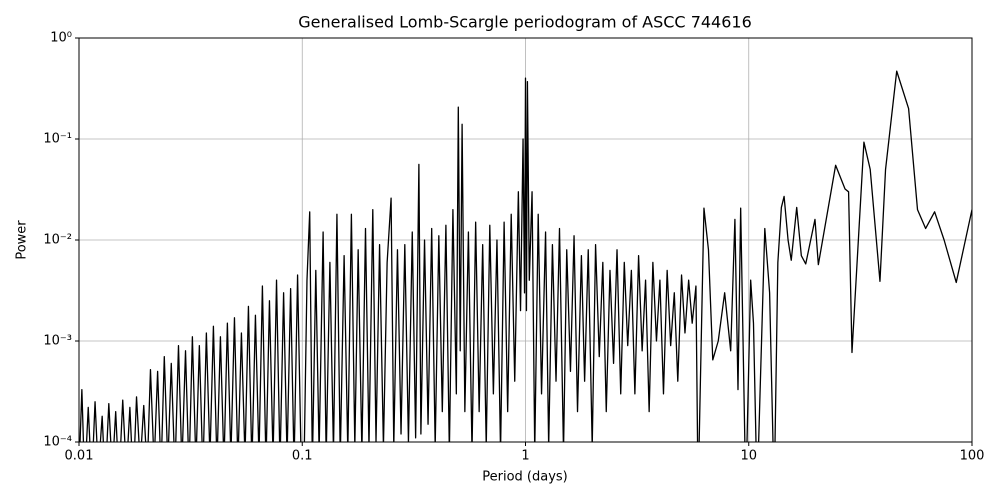  What do you see at coordinates (972, 456) in the screenshot?
I see `x-tick-label: 100` at bounding box center [972, 456].